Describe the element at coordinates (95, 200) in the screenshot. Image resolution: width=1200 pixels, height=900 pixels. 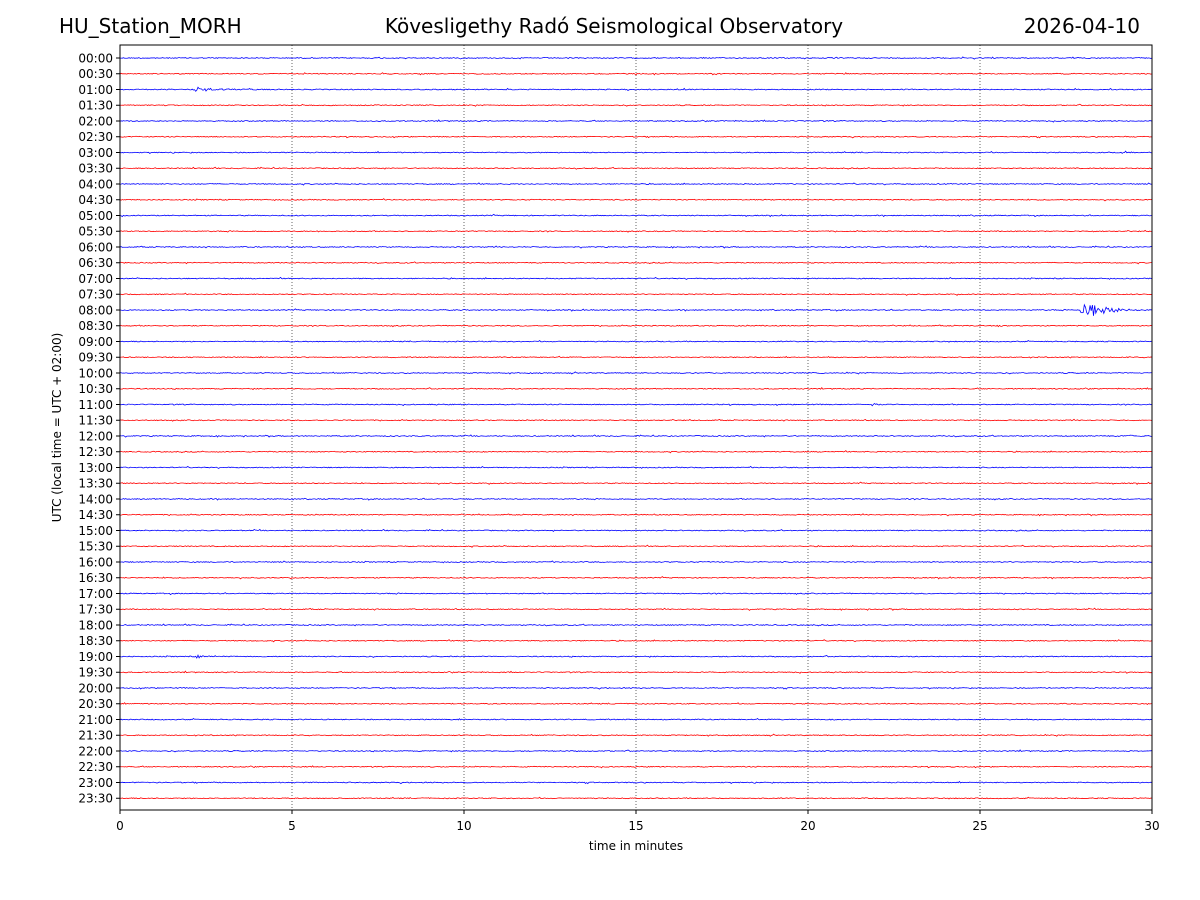
I see `y-tick-label: 04:30` at that location.